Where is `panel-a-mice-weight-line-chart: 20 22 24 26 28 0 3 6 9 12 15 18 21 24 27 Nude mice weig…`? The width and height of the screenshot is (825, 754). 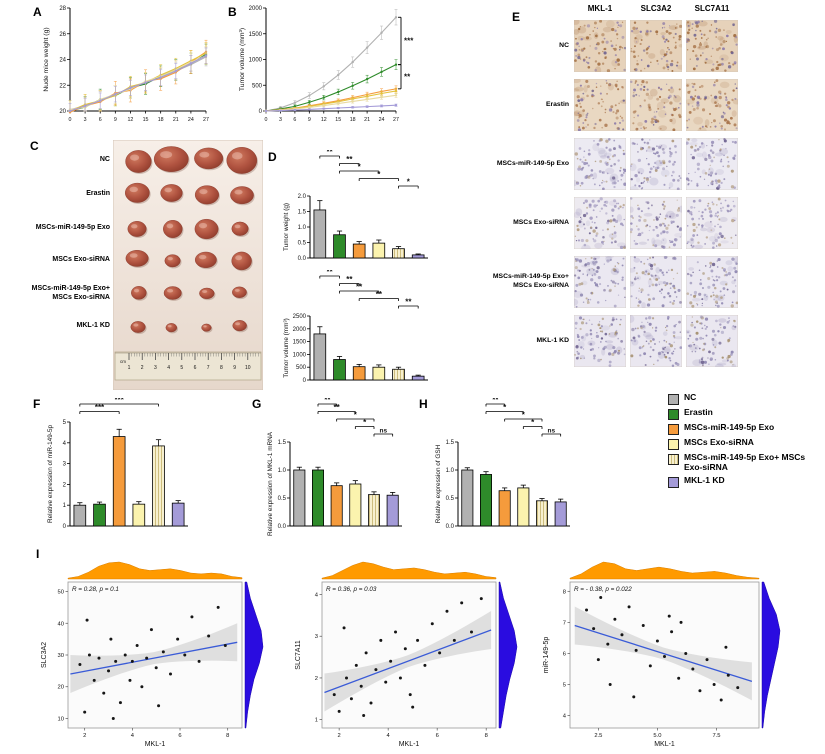 panel-a-mice-weight-line-chart: 20 22 24 26 28 0 3 6 9 12 15 18 21 24 27 Nude mice weig… is located at coordinates (127, 64).